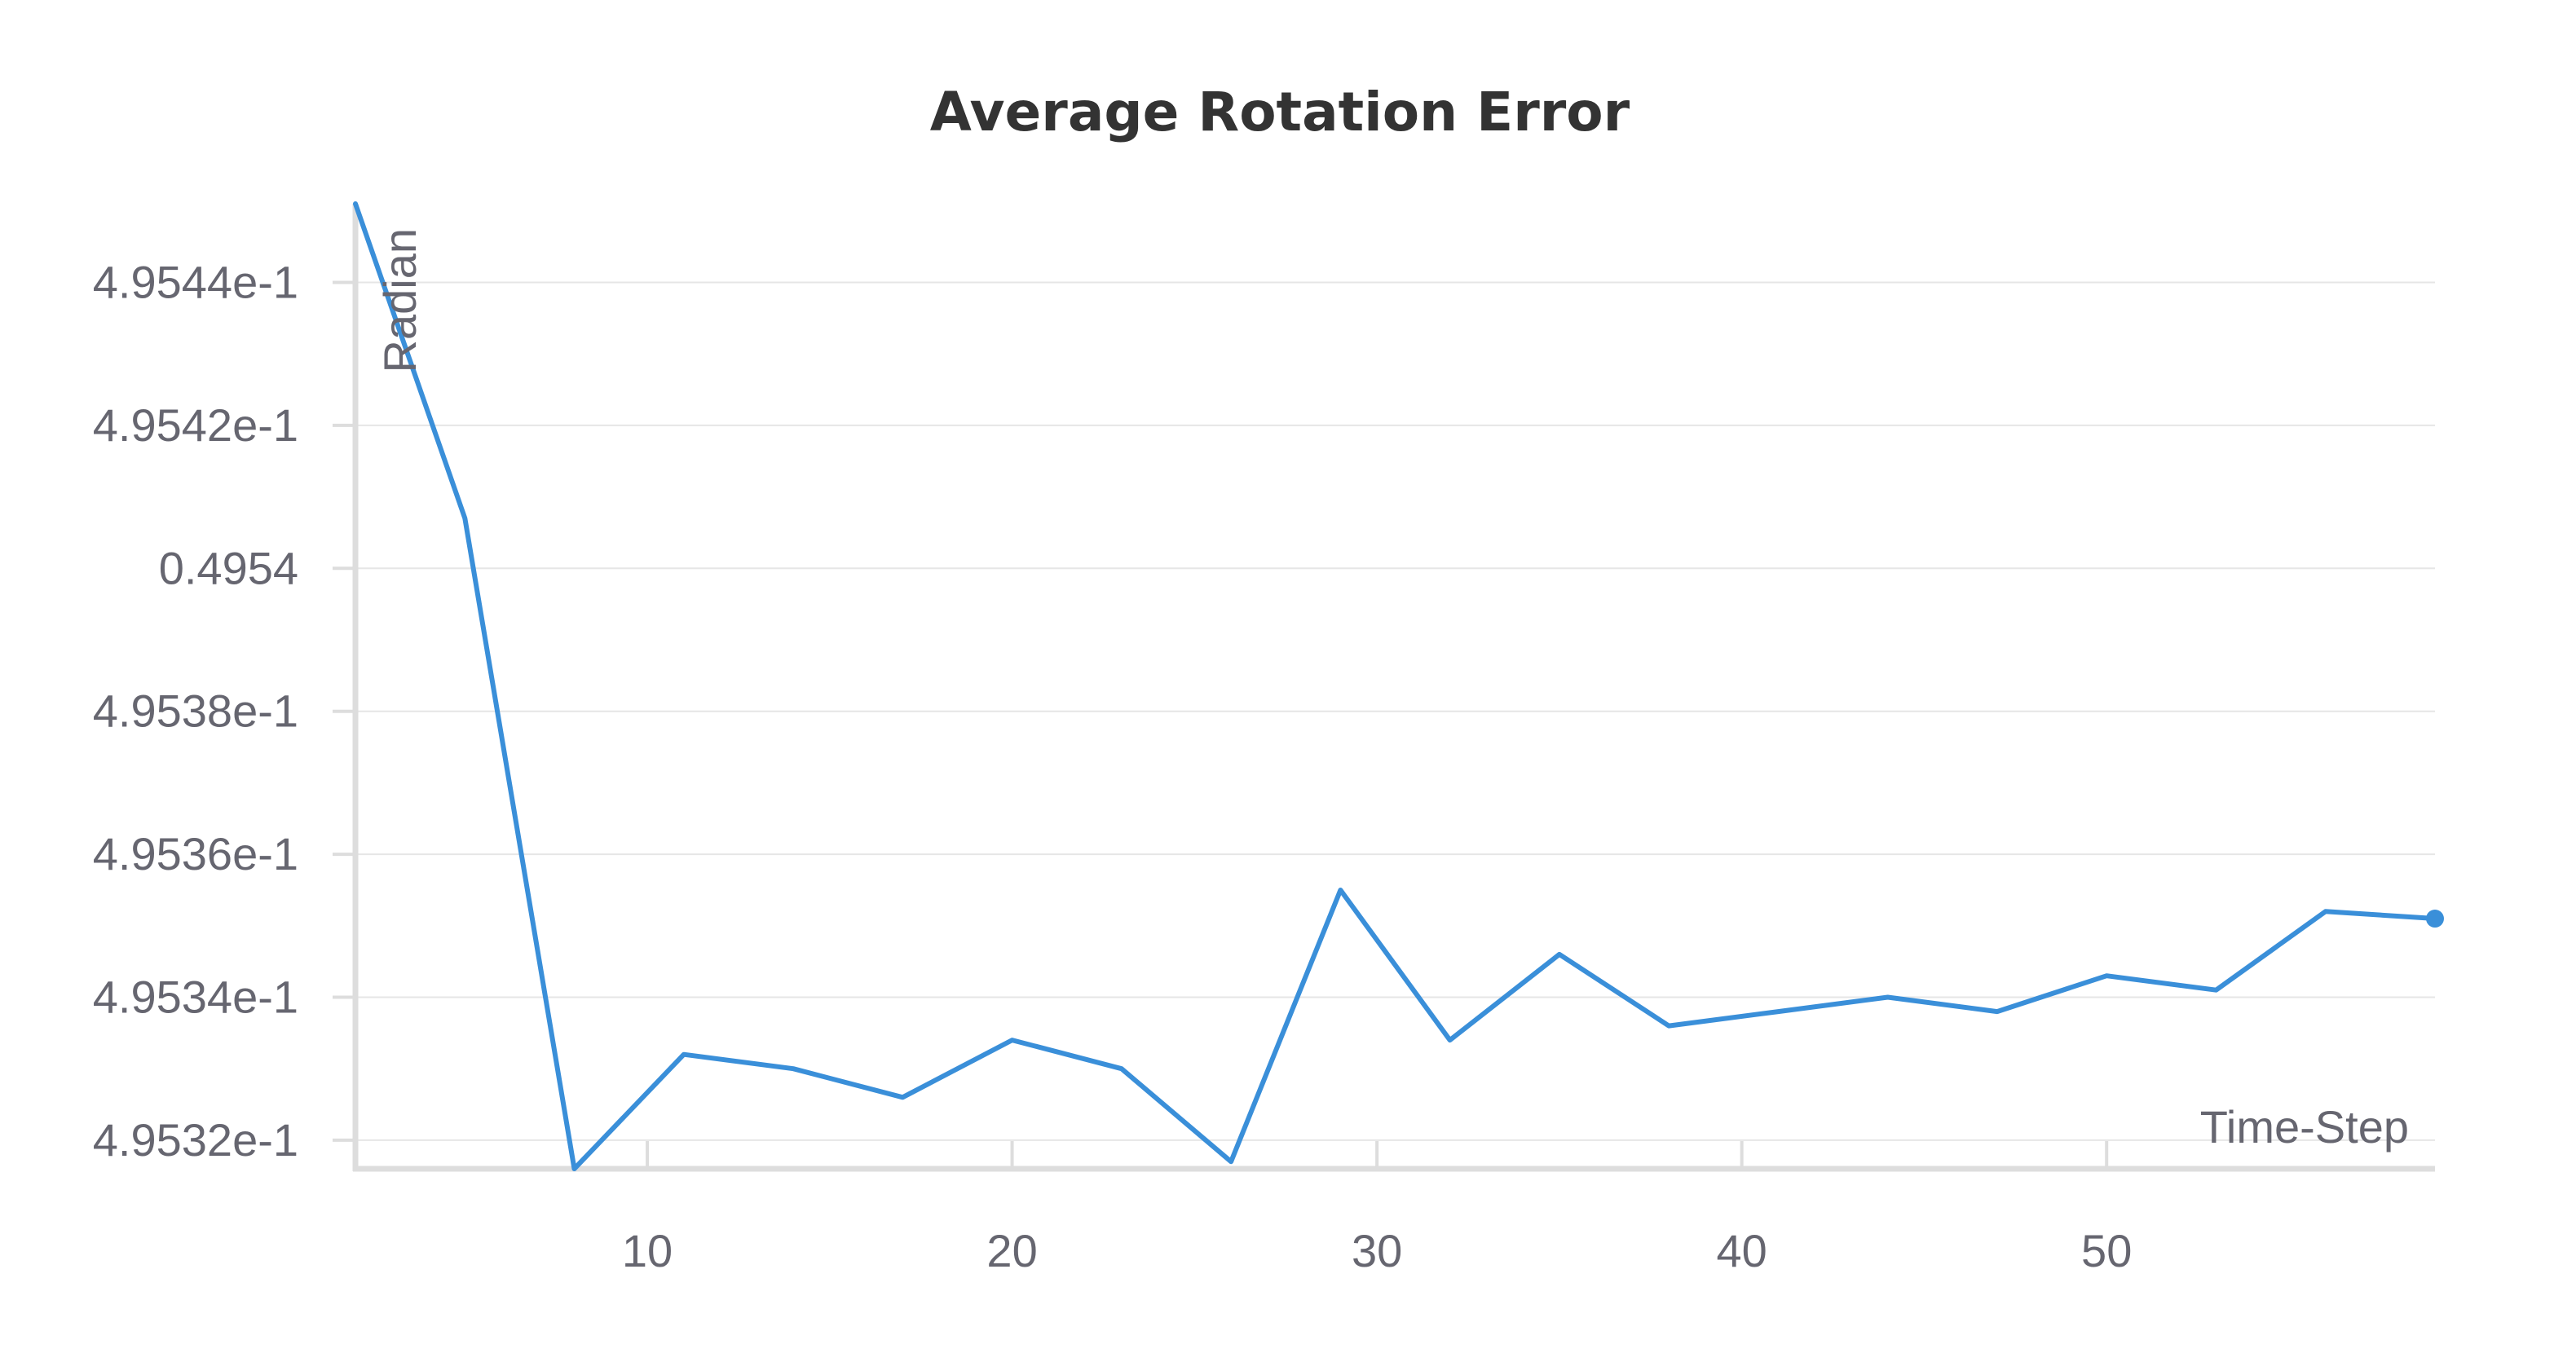 This screenshot has width=2576, height=1353. Describe the element at coordinates (195, 1140) in the screenshot. I see `y-tick-label: 4.9532e-1` at that location.